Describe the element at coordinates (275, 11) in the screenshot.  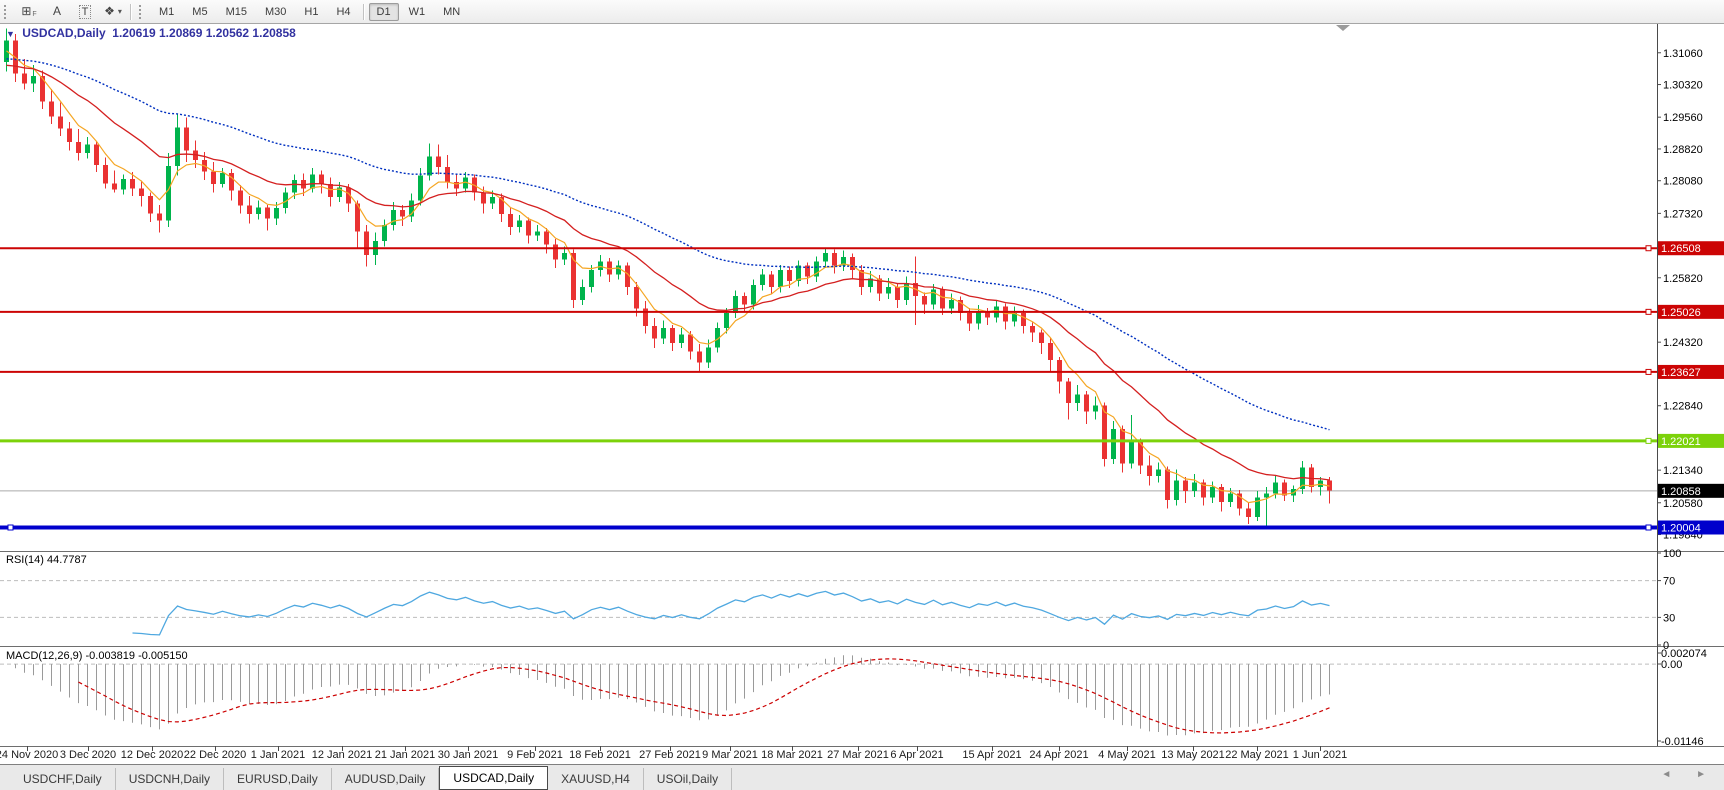
I see `timeframe-M30: M30` at that location.